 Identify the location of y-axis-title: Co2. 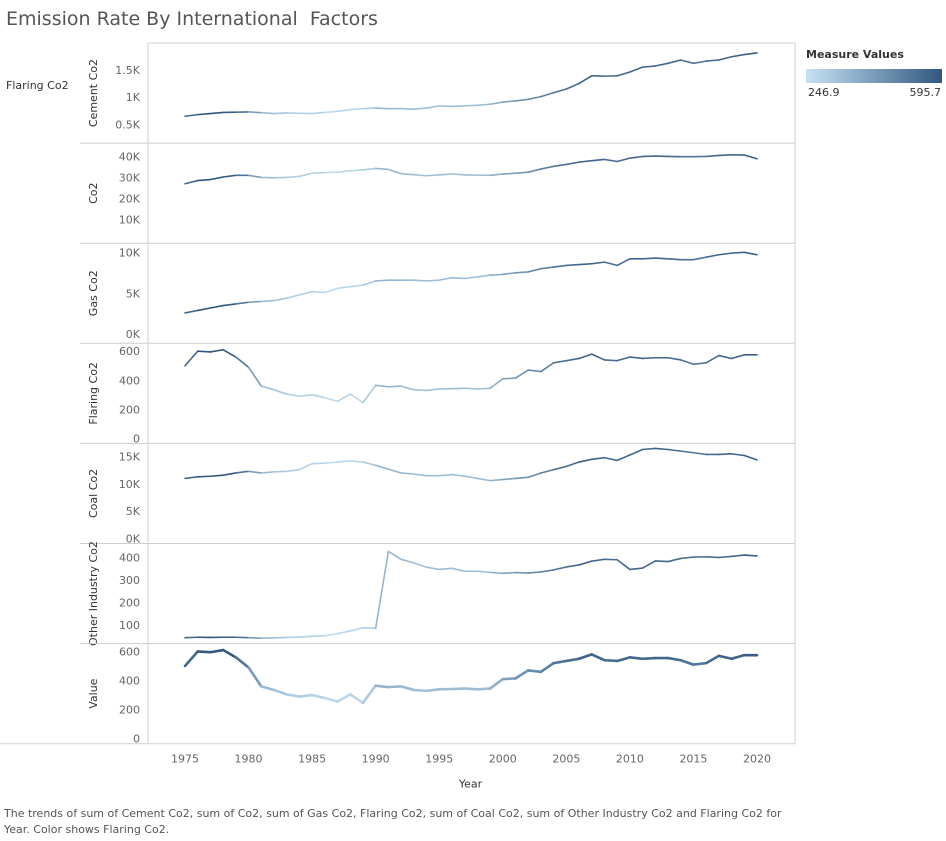
(93, 192).